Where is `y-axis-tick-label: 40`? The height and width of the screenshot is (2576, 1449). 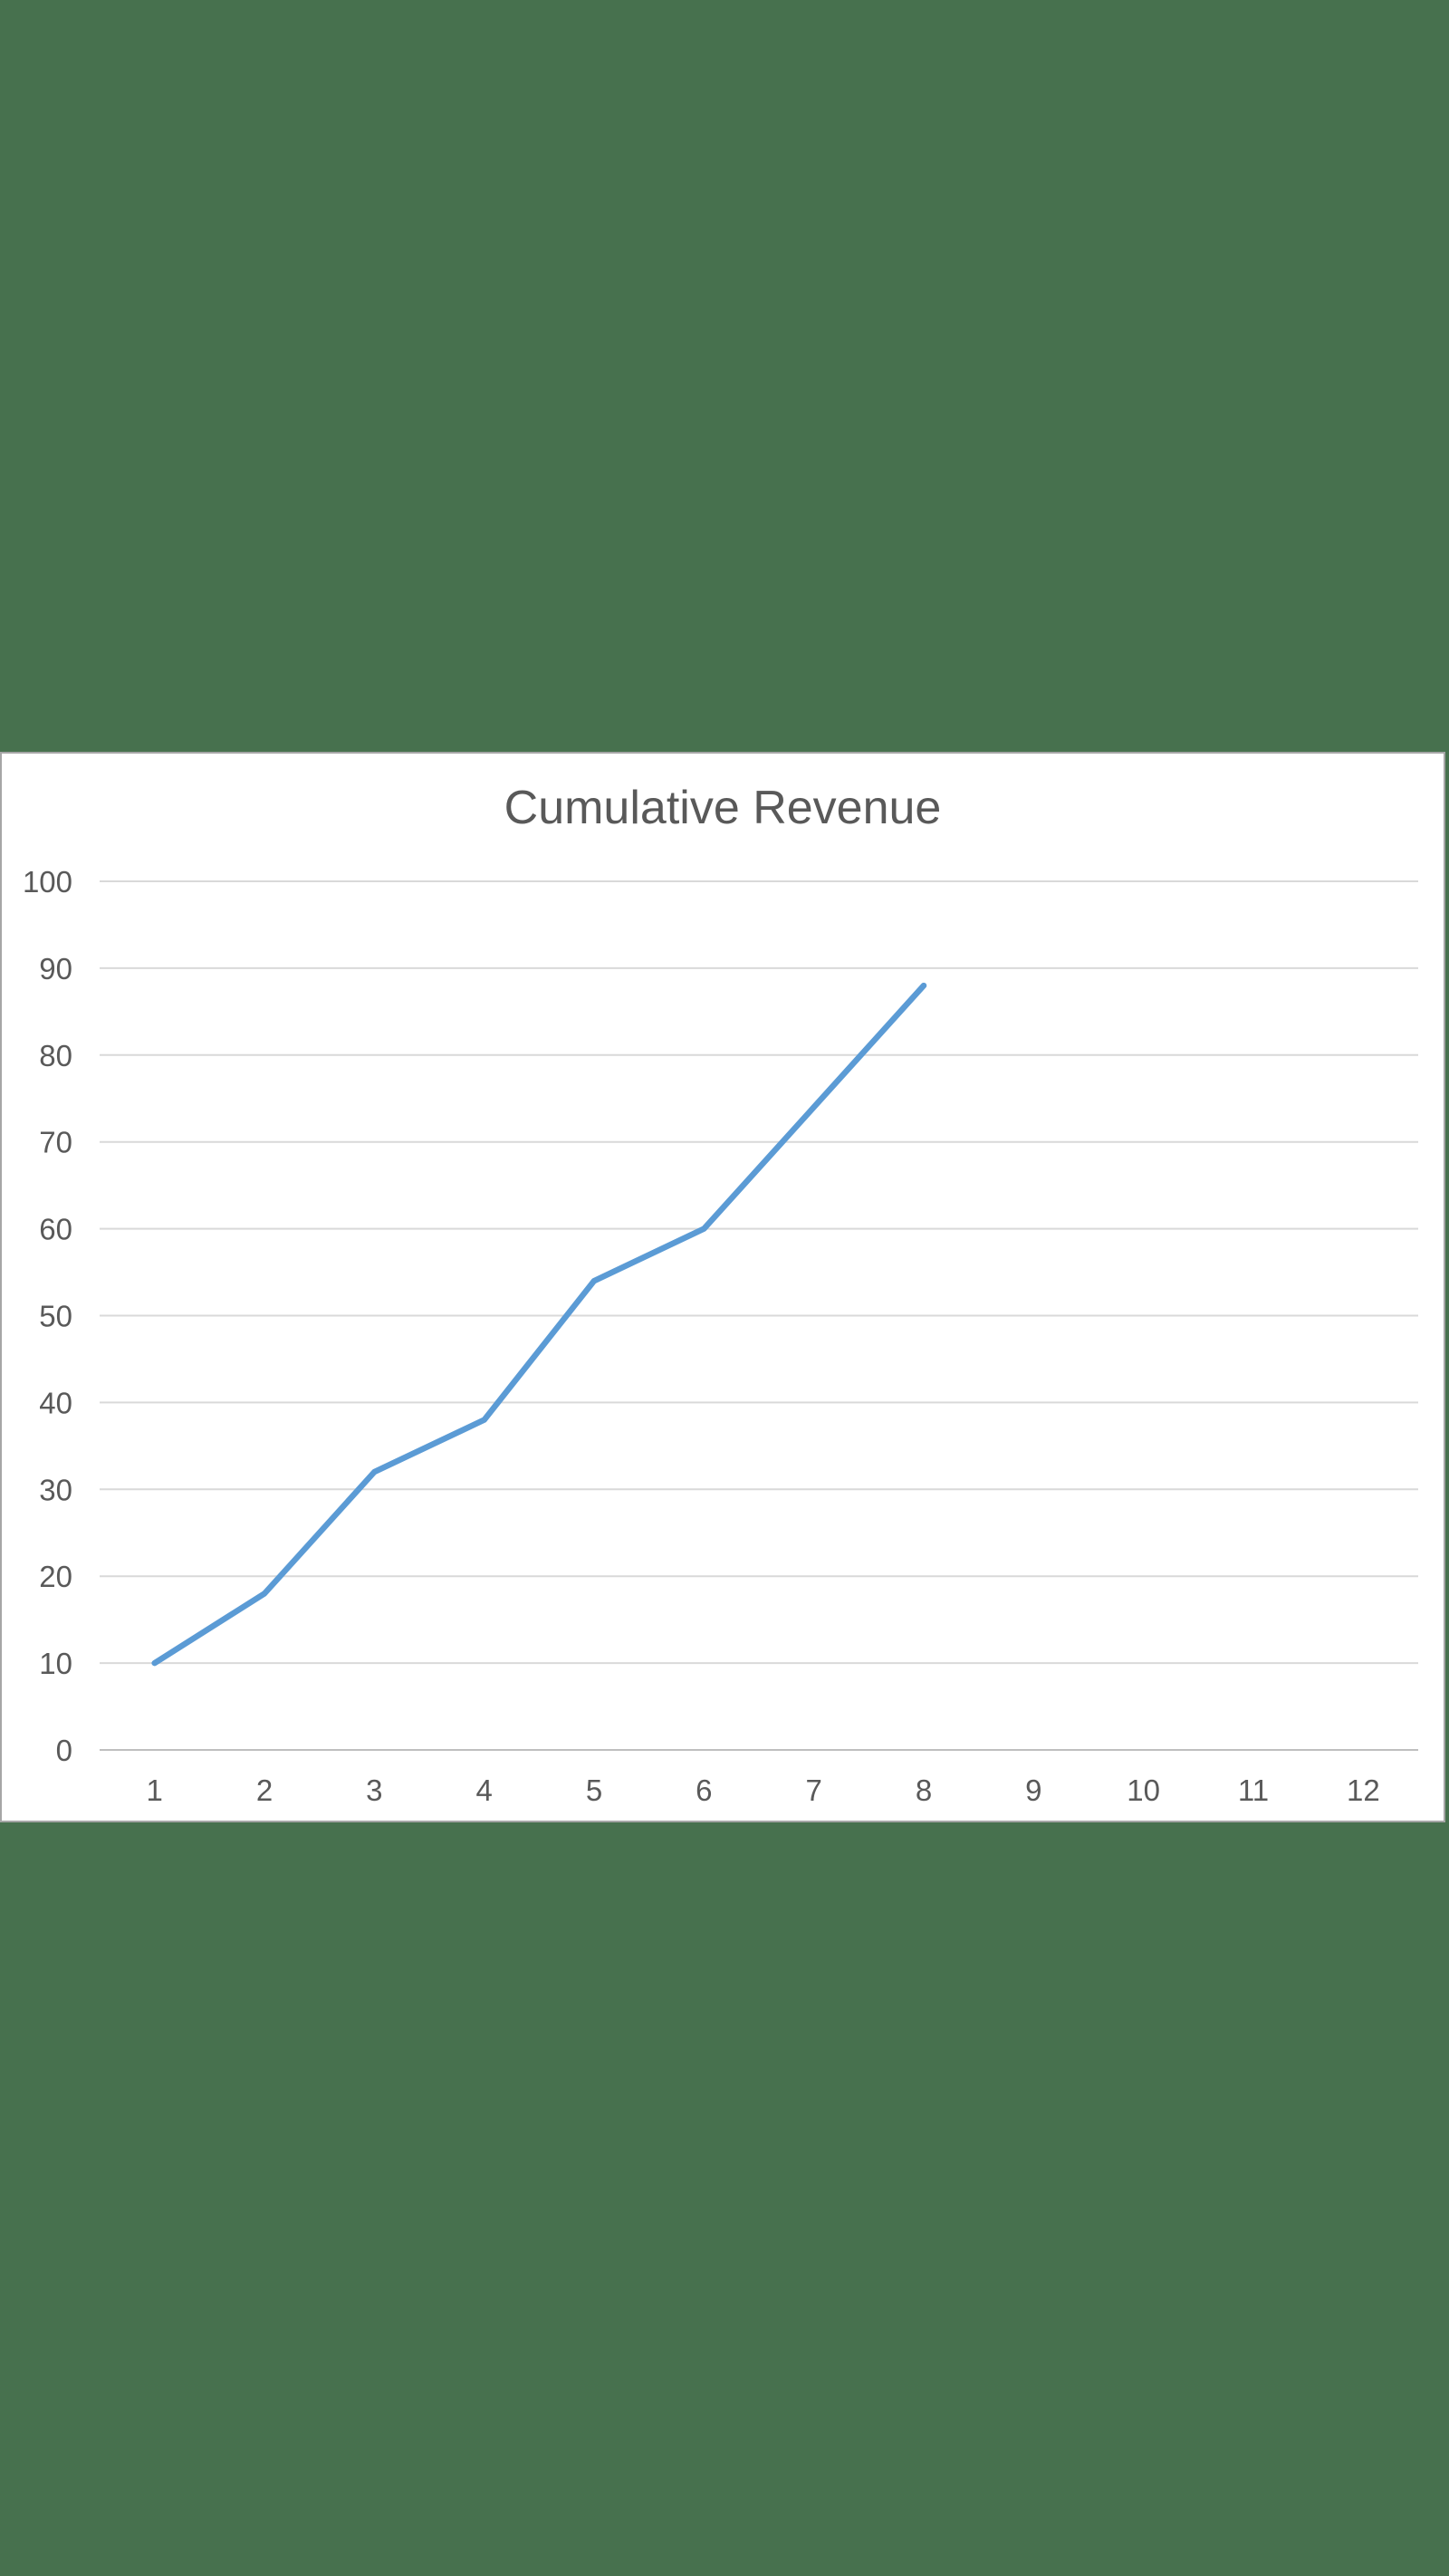 y-axis-tick-label: 40 is located at coordinates (55, 1402).